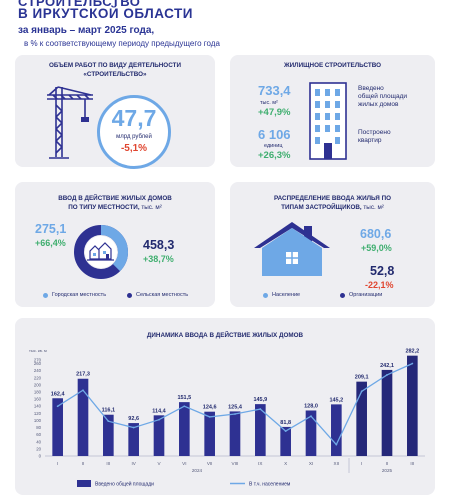 The height and width of the screenshot is (500, 450). I want to click on legend-line-label: В т.ч. населением, so click(270, 485).